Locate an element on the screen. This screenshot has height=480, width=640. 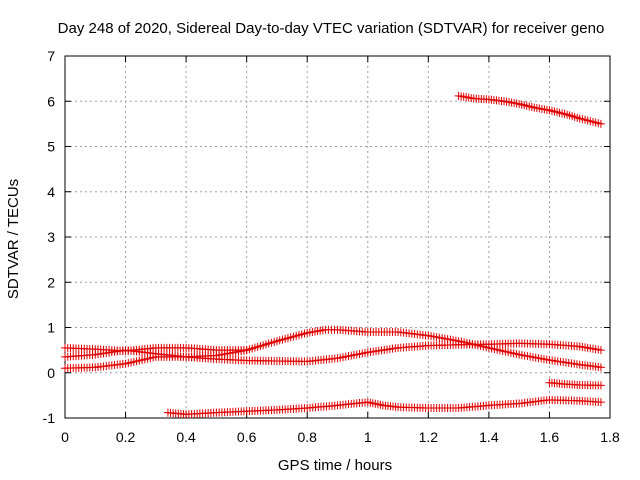
y-tick-label: -1 is located at coordinates (49, 418).